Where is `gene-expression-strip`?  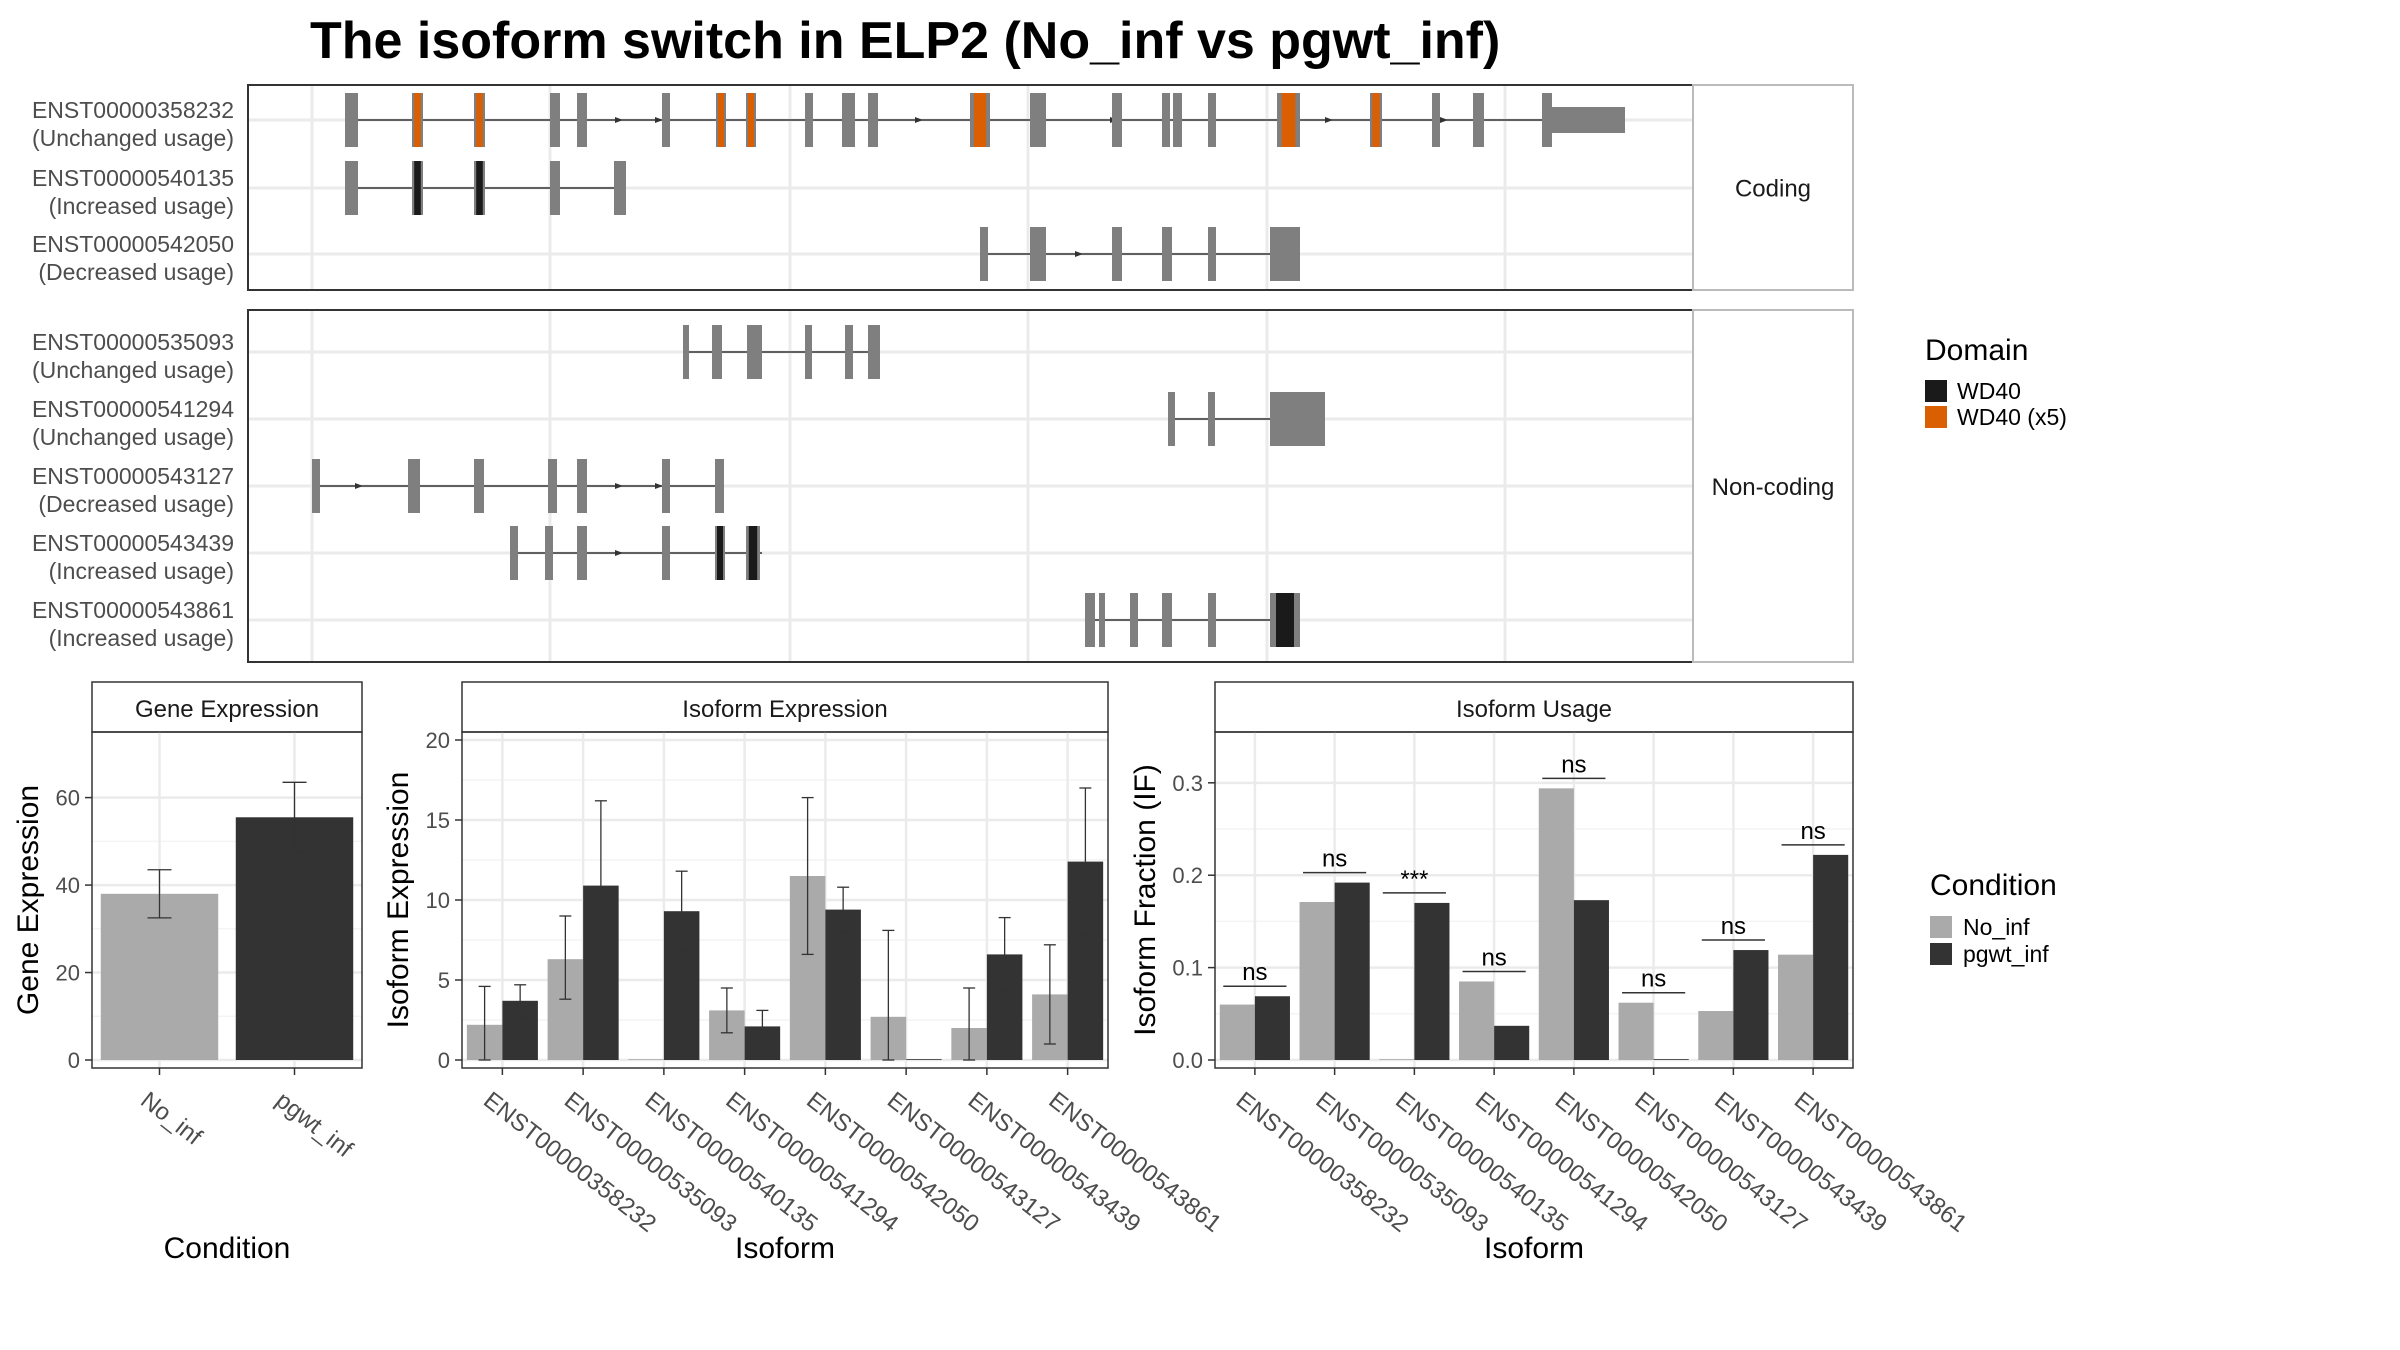
gene-expression-strip is located at coordinates (227, 707).